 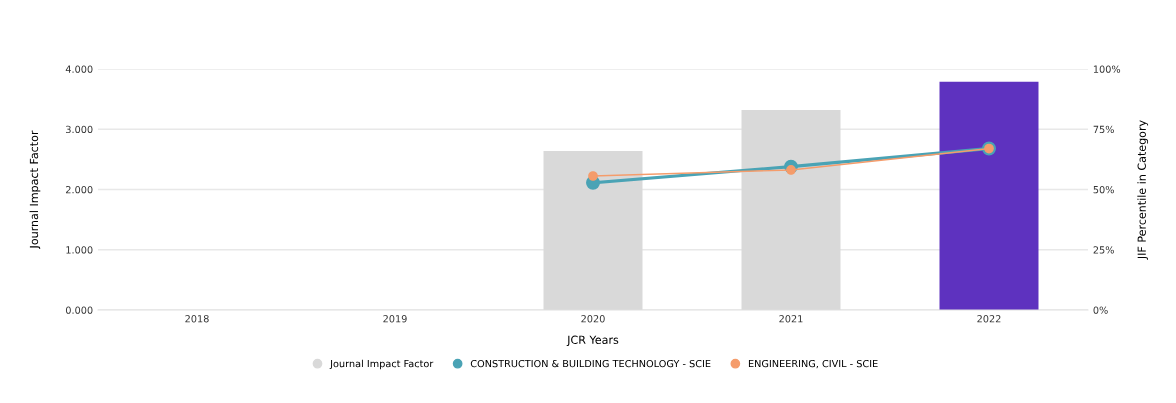 What do you see at coordinates (197, 319) in the screenshot?
I see `x-tick-label: 2018` at bounding box center [197, 319].